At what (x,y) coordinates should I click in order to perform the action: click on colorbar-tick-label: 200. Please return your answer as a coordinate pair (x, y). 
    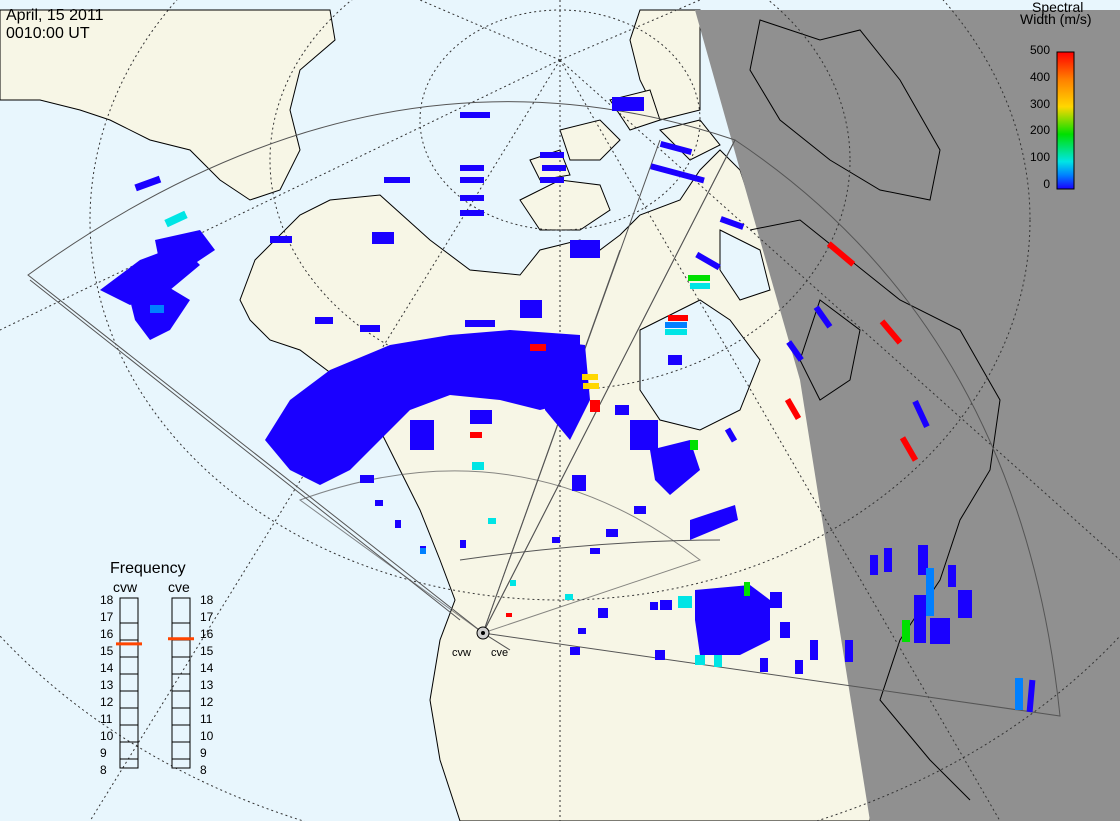
    Looking at the image, I should click on (1039, 130).